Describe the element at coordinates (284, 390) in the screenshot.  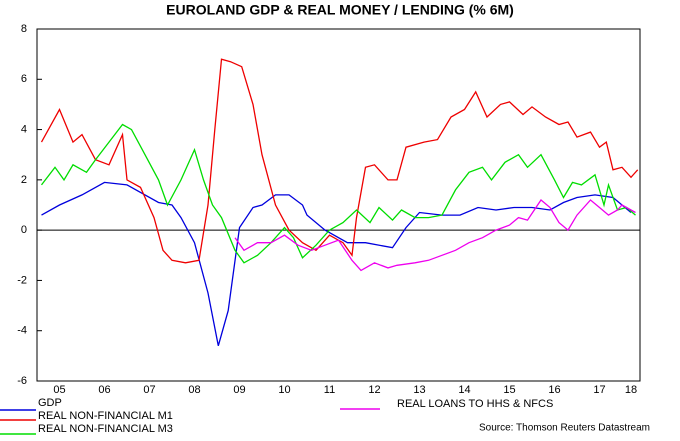
I see `x-tick-label: 10` at that location.